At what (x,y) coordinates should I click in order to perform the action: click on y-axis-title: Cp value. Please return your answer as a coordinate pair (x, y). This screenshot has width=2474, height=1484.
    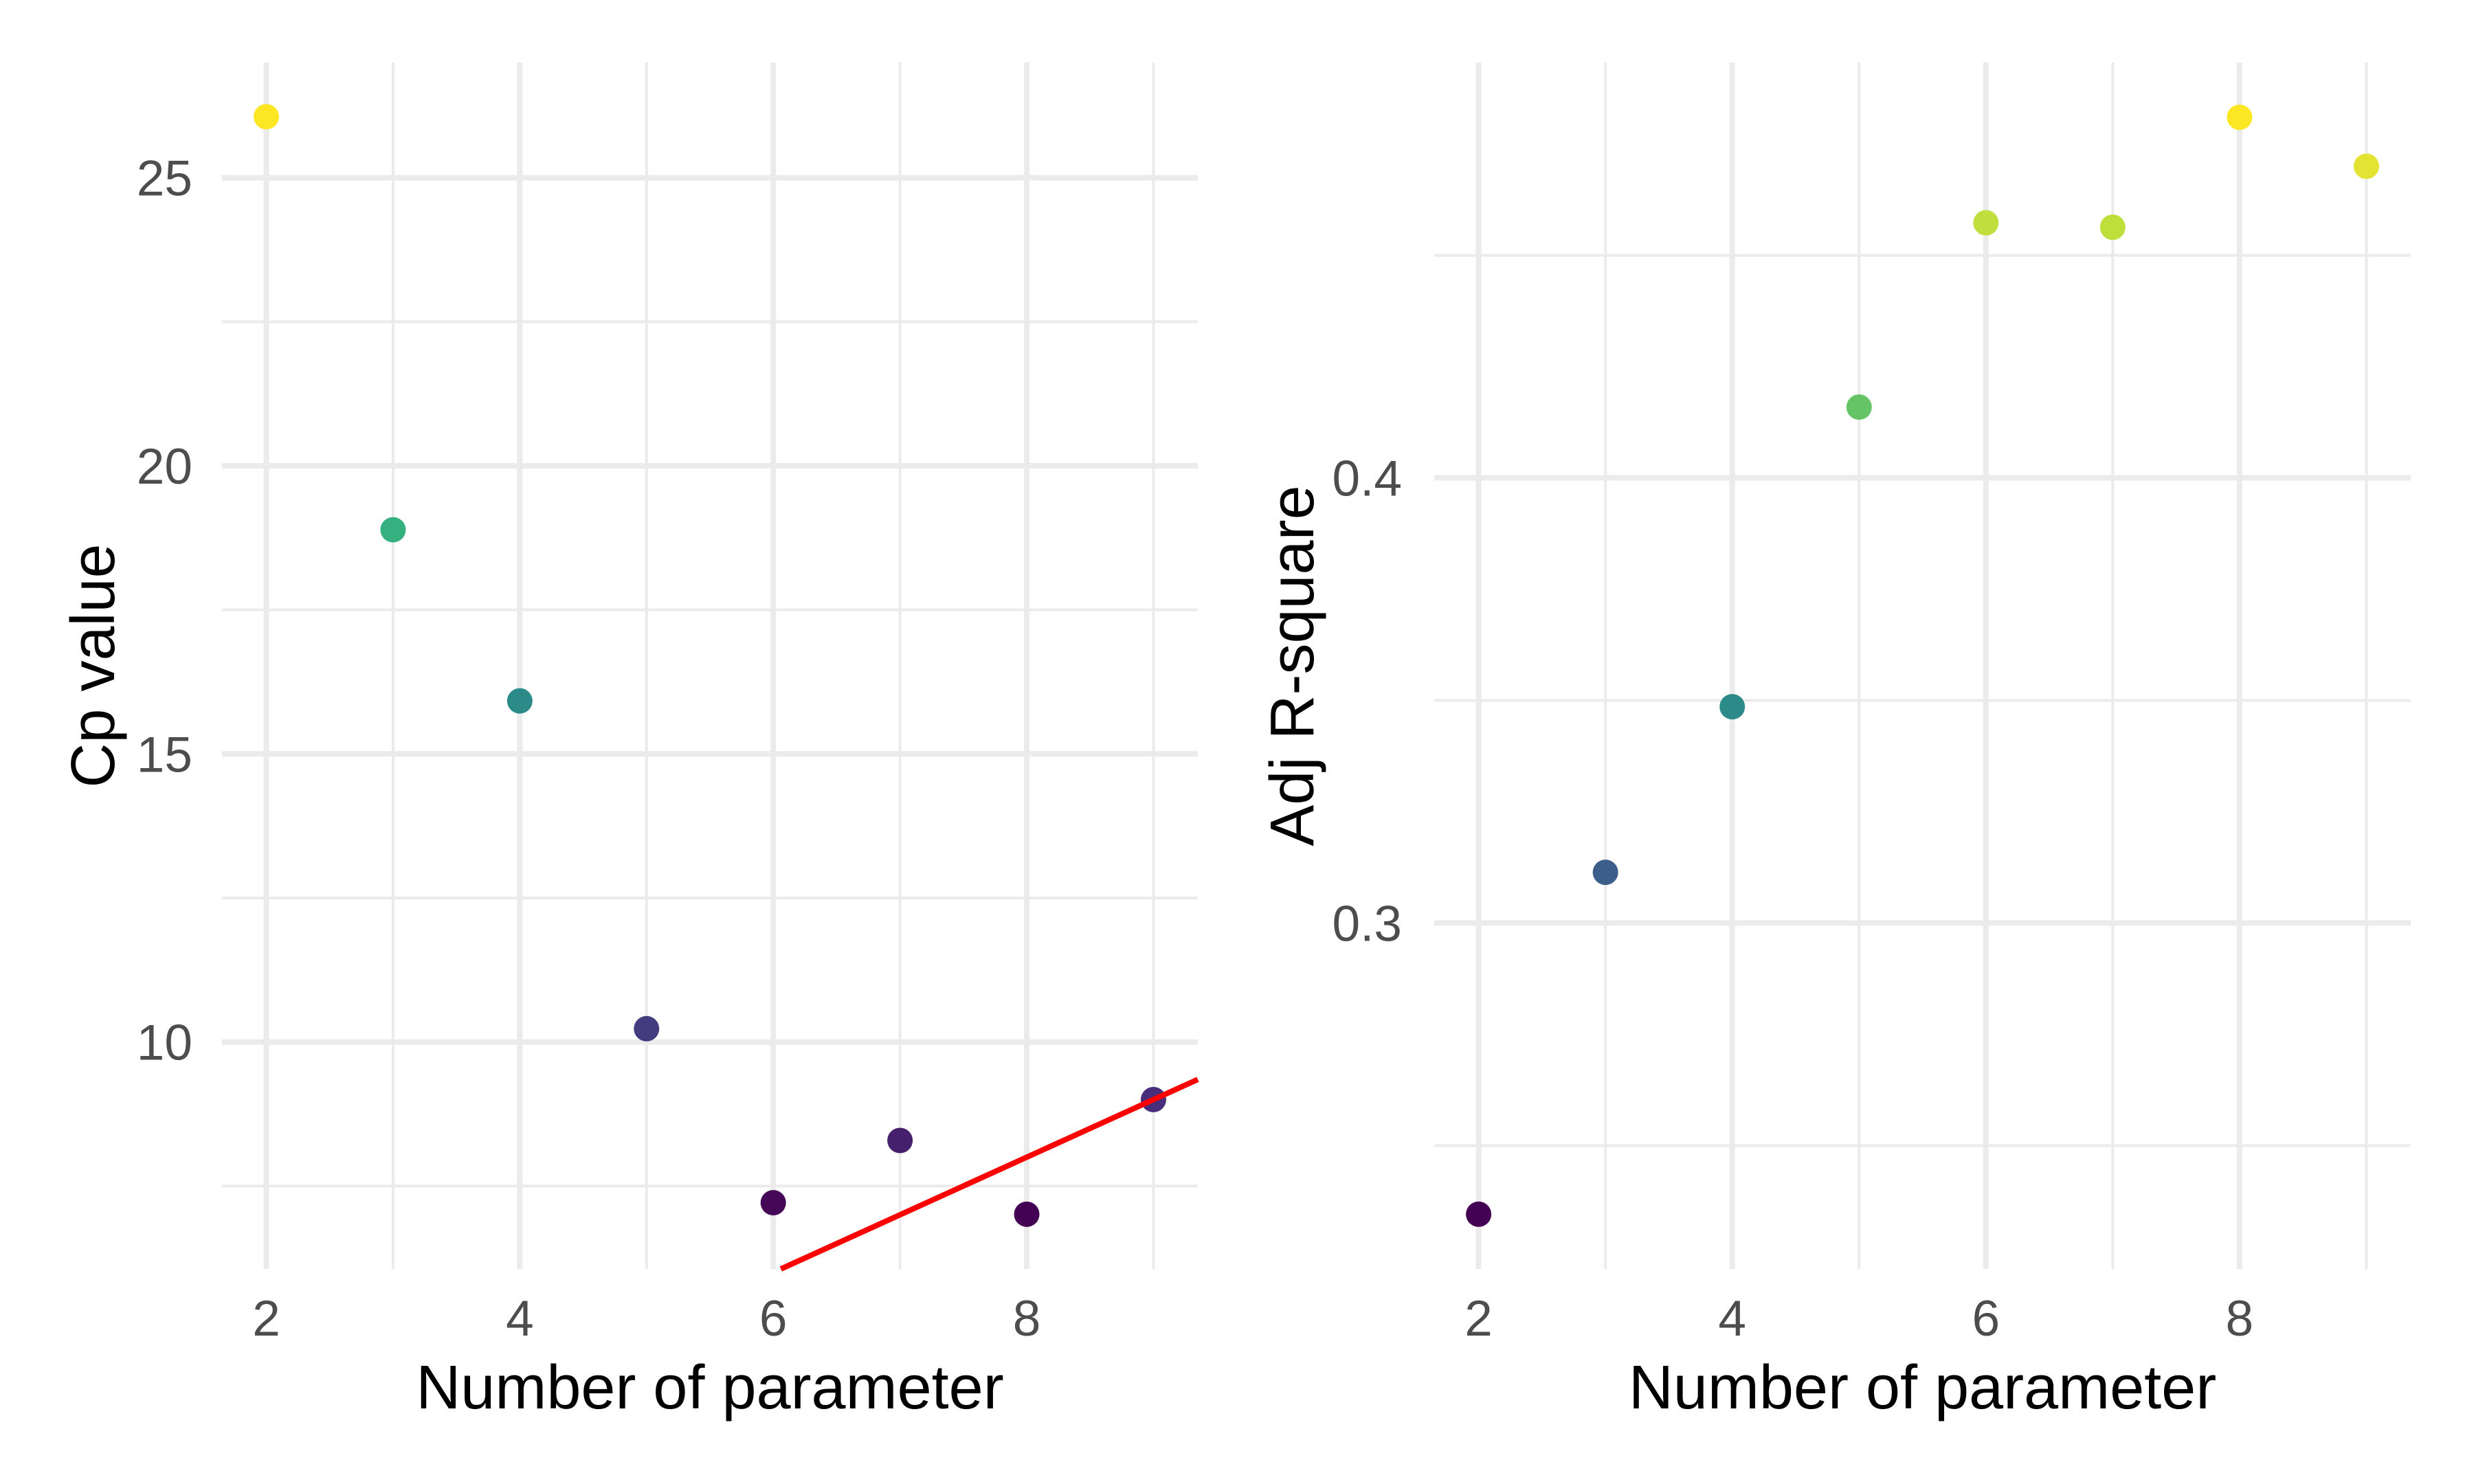
    Looking at the image, I should click on (93, 665).